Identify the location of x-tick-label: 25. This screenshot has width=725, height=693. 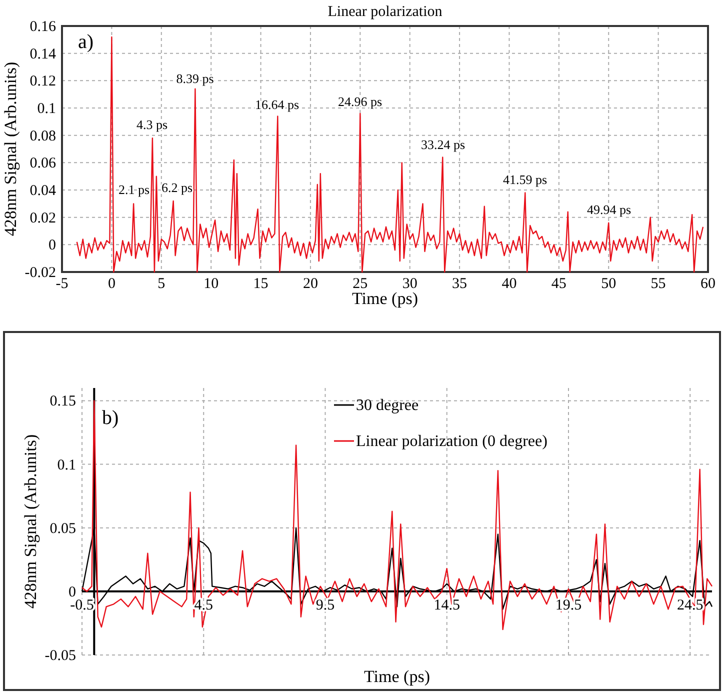
(360, 284).